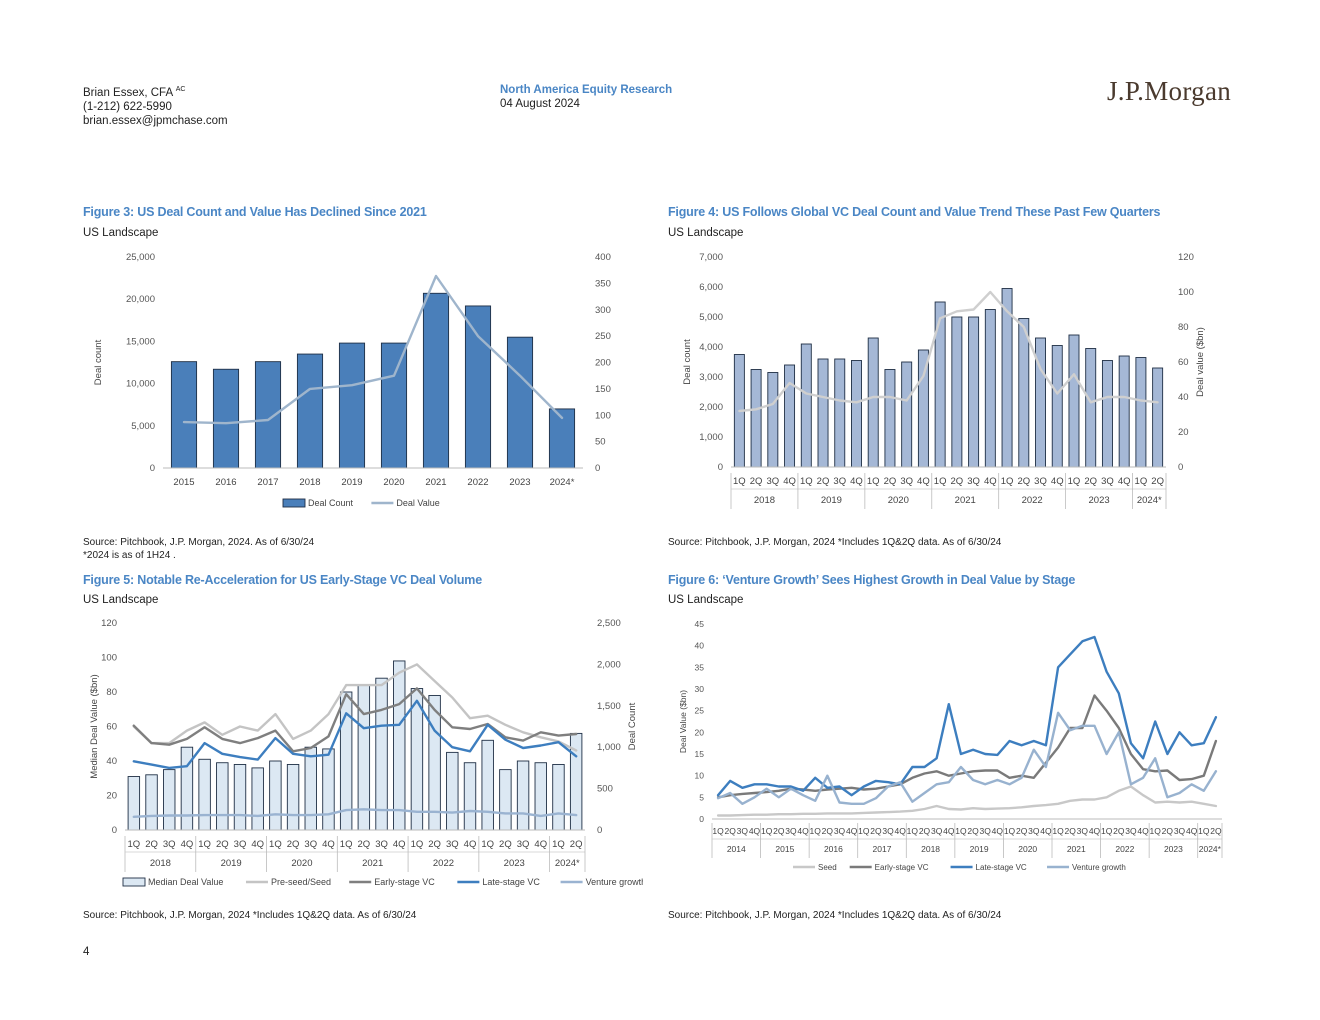 The image size is (1320, 1020). I want to click on y-tick-label: 10, so click(700, 776).